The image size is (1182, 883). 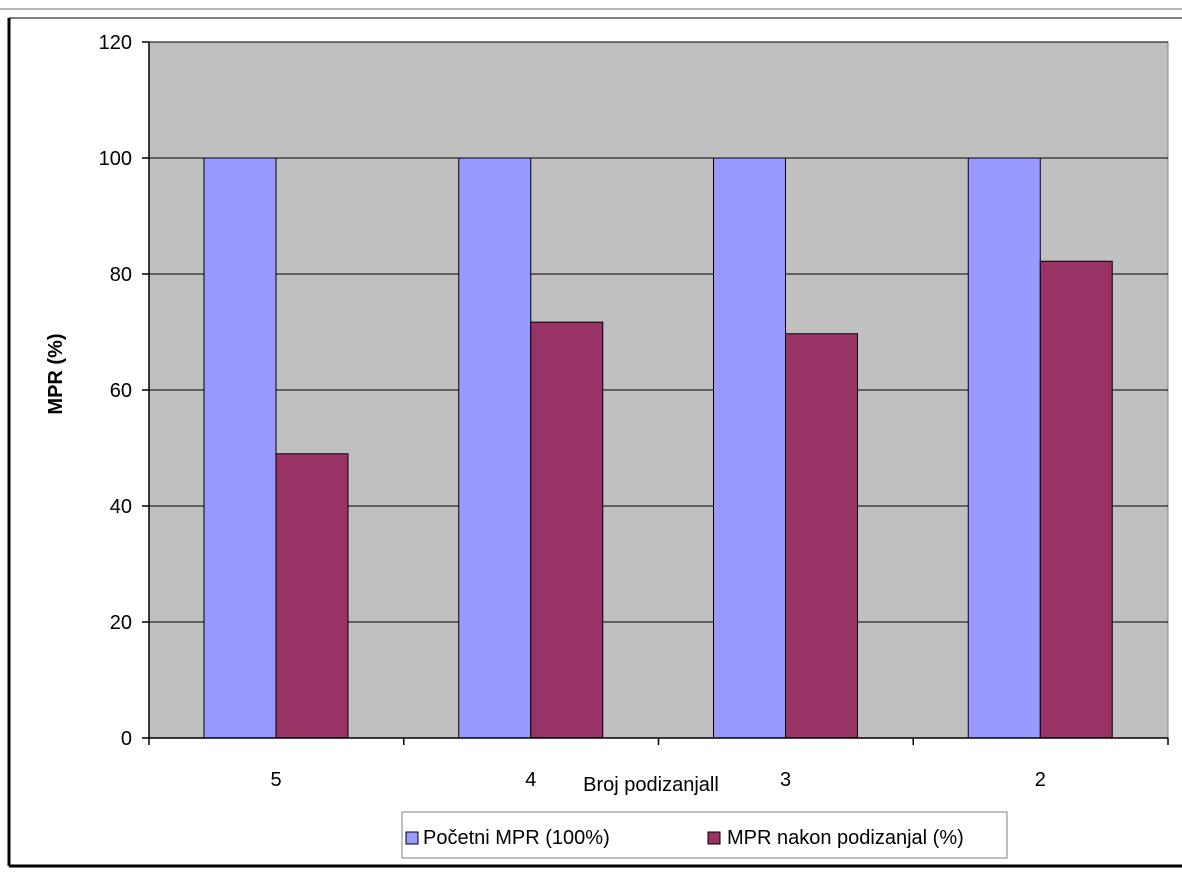 I want to click on x-tick-labels: 5 4 3 2, so click(x=657, y=780).